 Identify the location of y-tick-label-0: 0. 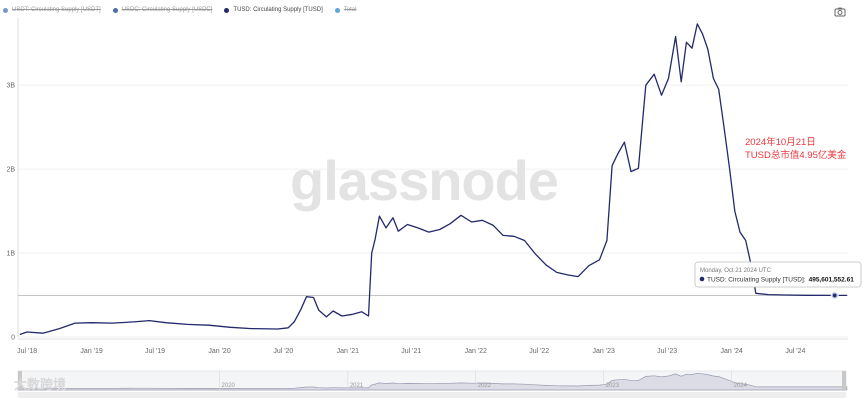
(13, 338).